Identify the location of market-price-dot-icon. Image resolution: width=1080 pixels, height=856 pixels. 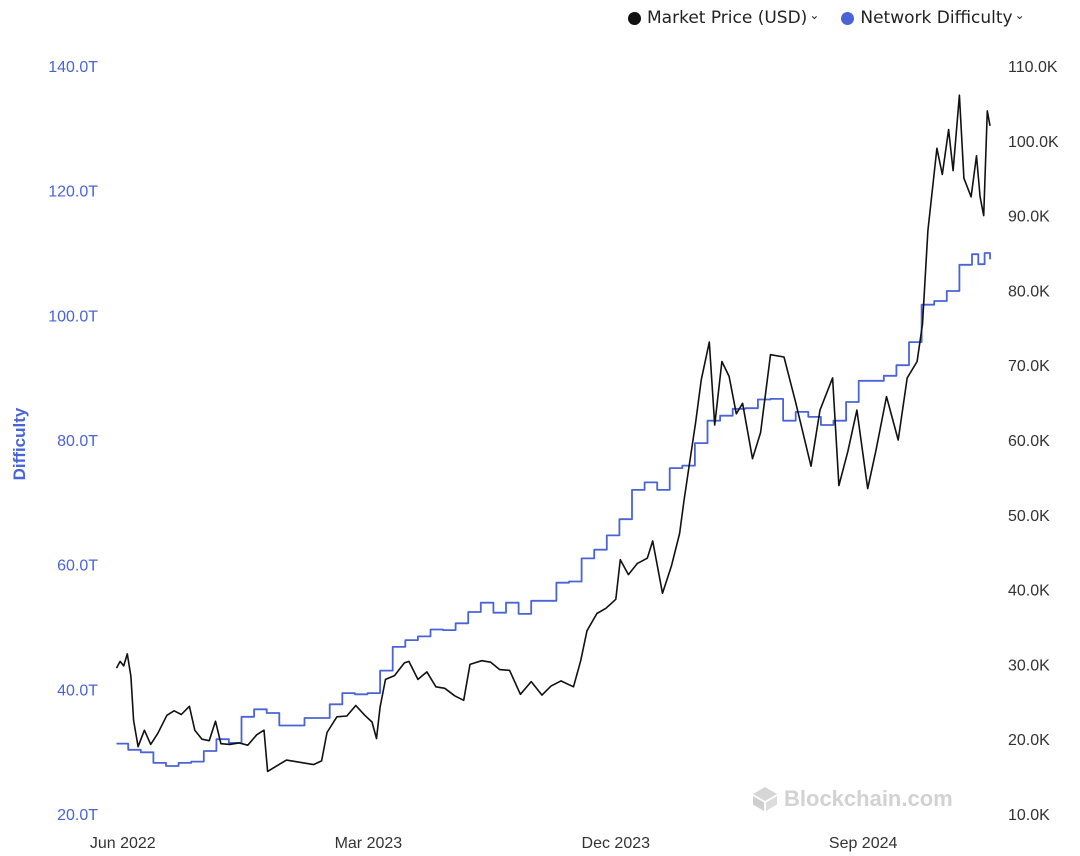
(634, 18).